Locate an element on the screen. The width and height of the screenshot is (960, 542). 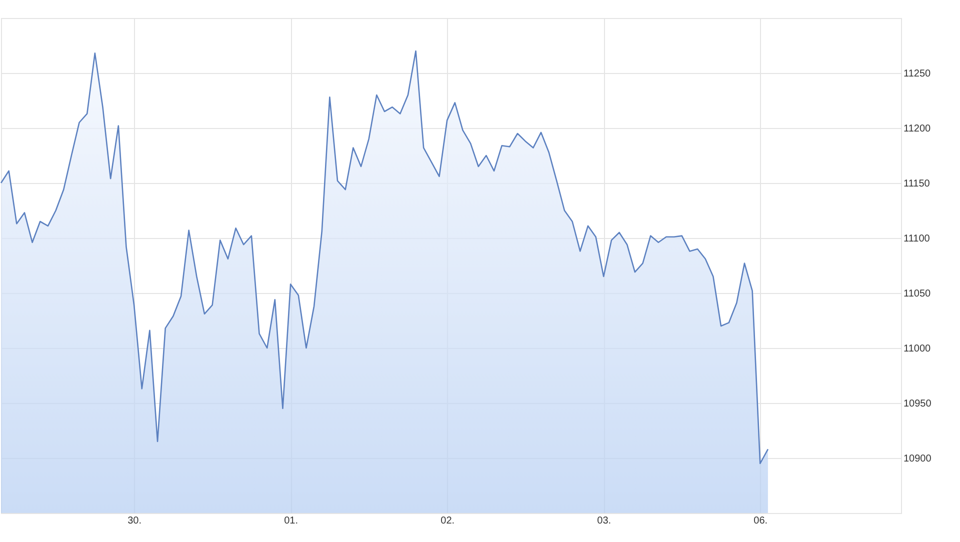
y-tick-label: 11150 is located at coordinates (917, 184).